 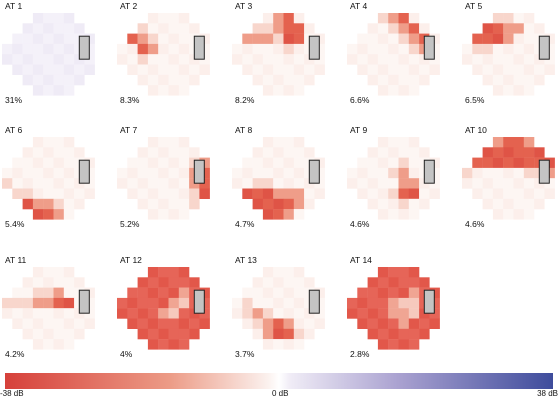 What do you see at coordinates (474, 6) in the screenshot?
I see `pattern-label: AT 5` at bounding box center [474, 6].